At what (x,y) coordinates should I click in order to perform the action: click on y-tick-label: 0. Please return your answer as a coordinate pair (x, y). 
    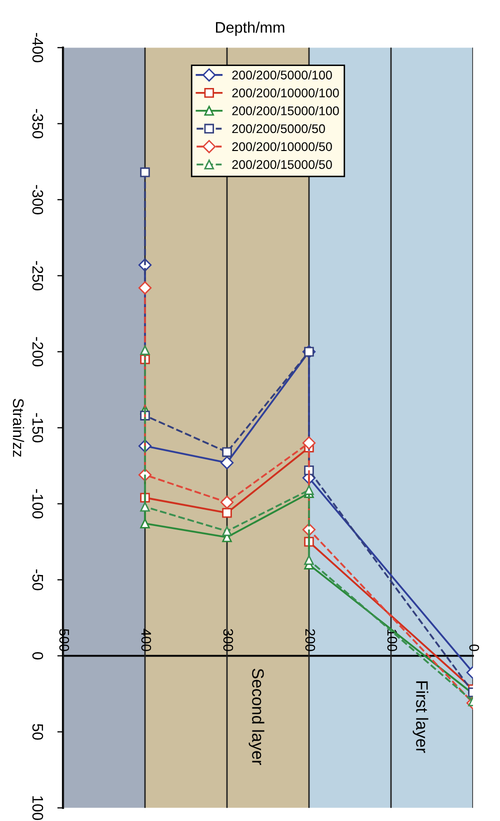
    Looking at the image, I should click on (38, 656).